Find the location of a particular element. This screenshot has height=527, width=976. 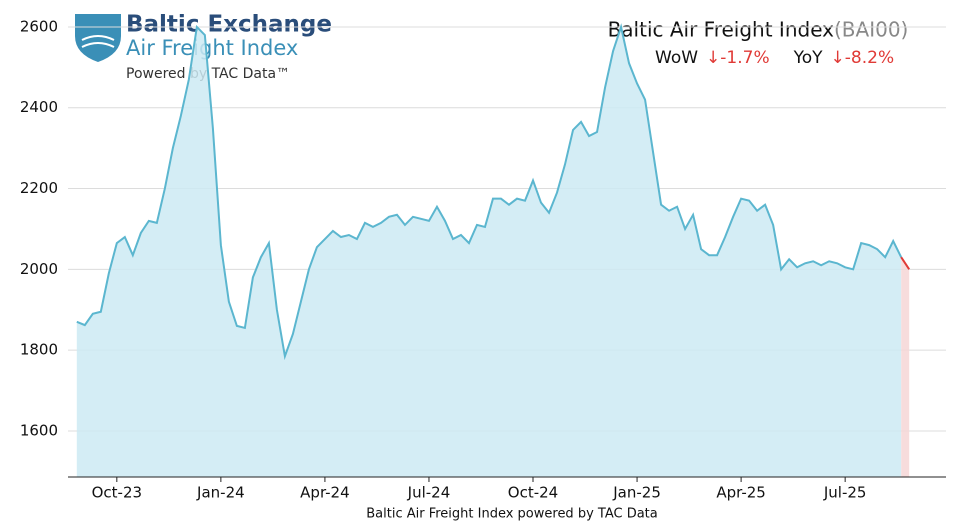

y-tick-label: 2200 is located at coordinates (39, 188).